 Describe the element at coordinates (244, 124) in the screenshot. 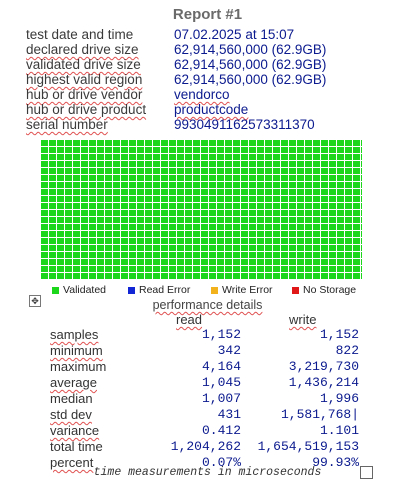

I see `info-value: 9930491162573311370` at that location.